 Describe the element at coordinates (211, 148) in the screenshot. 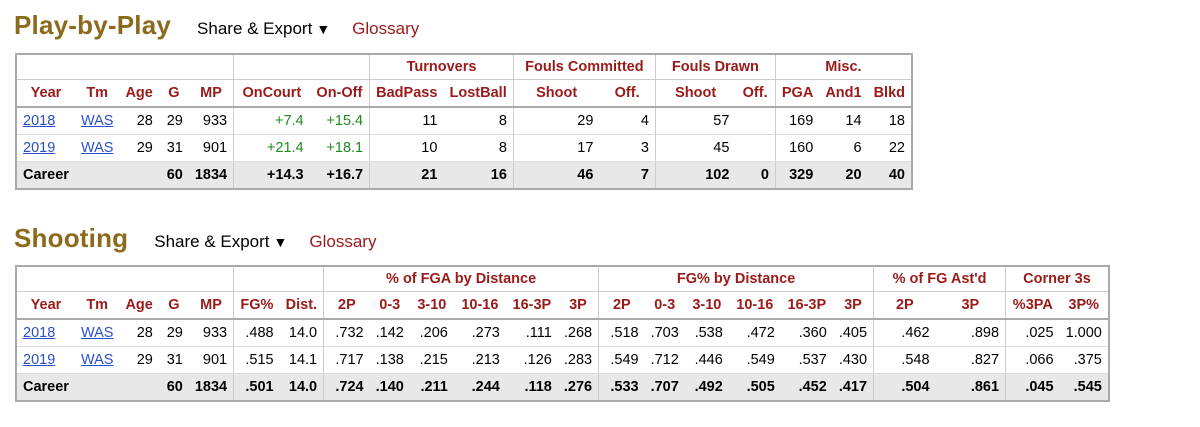

I see `pbp-cell: 901` at that location.